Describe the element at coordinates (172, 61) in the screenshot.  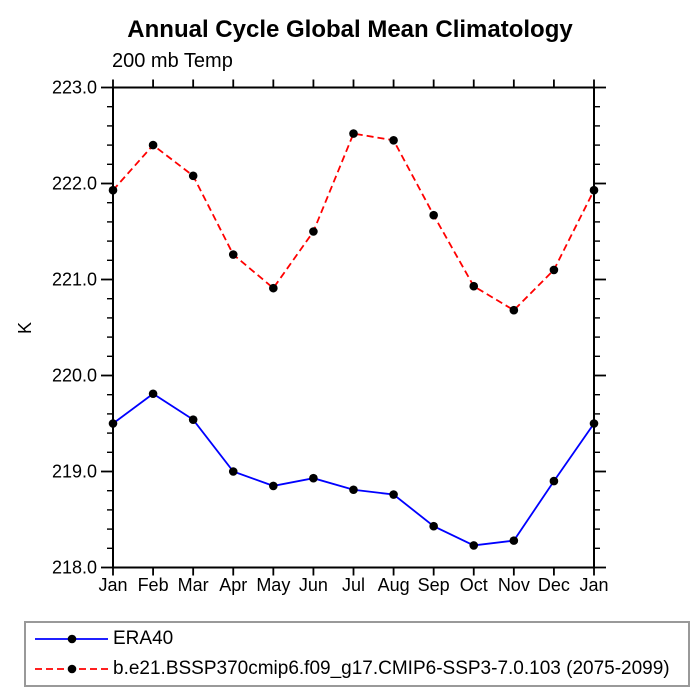
I see `chart-subtitle: 200 mb Temp` at that location.